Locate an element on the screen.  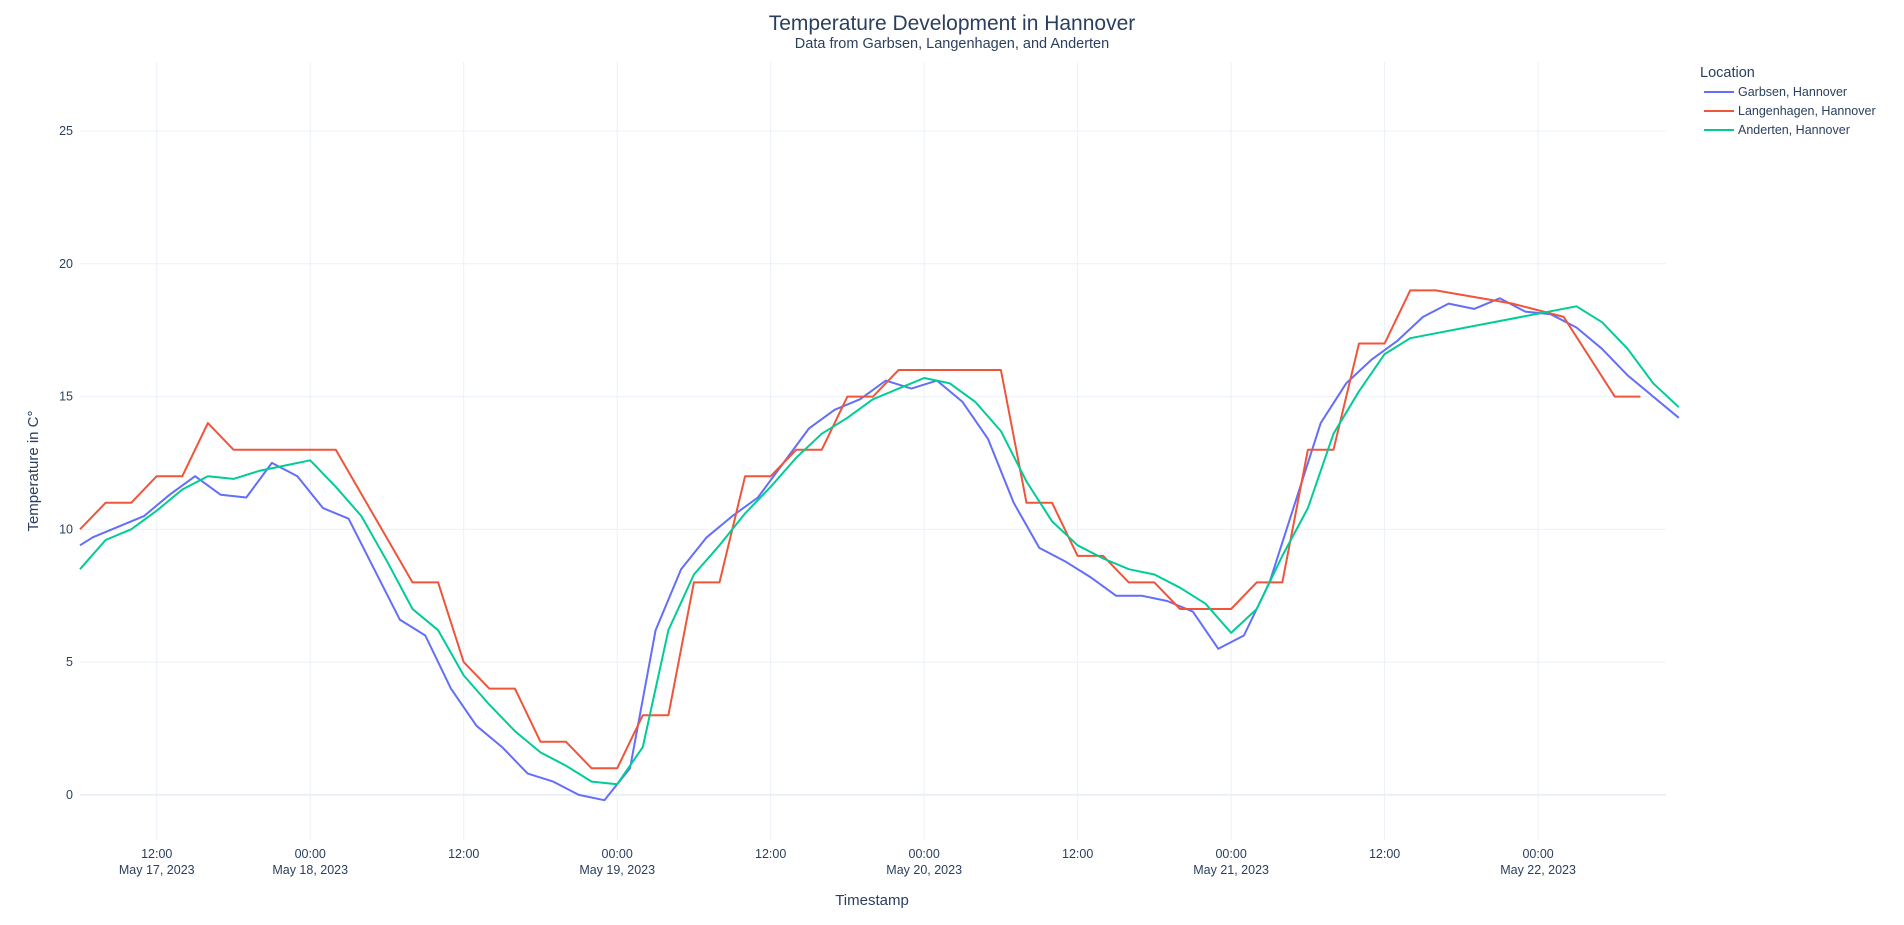
y-tick-label: 5 is located at coordinates (69, 662).